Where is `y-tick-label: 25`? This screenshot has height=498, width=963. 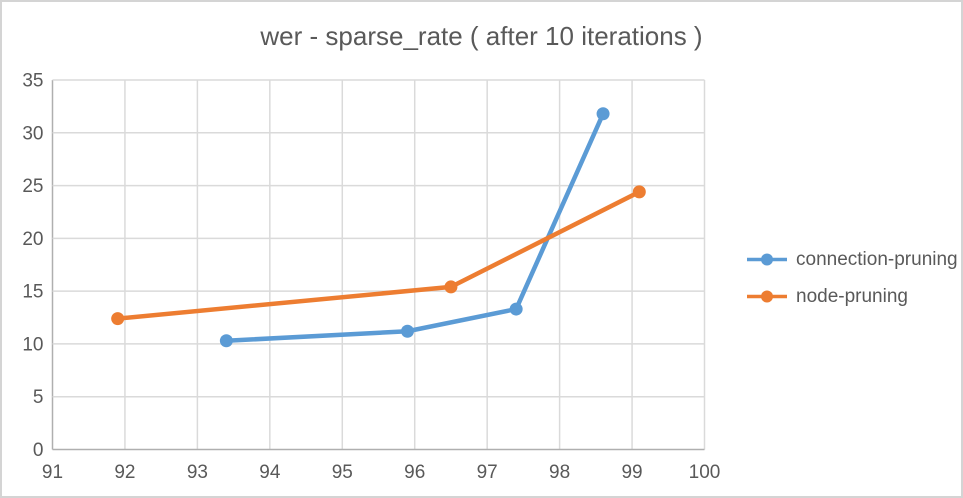 y-tick-label: 25 is located at coordinates (32, 186).